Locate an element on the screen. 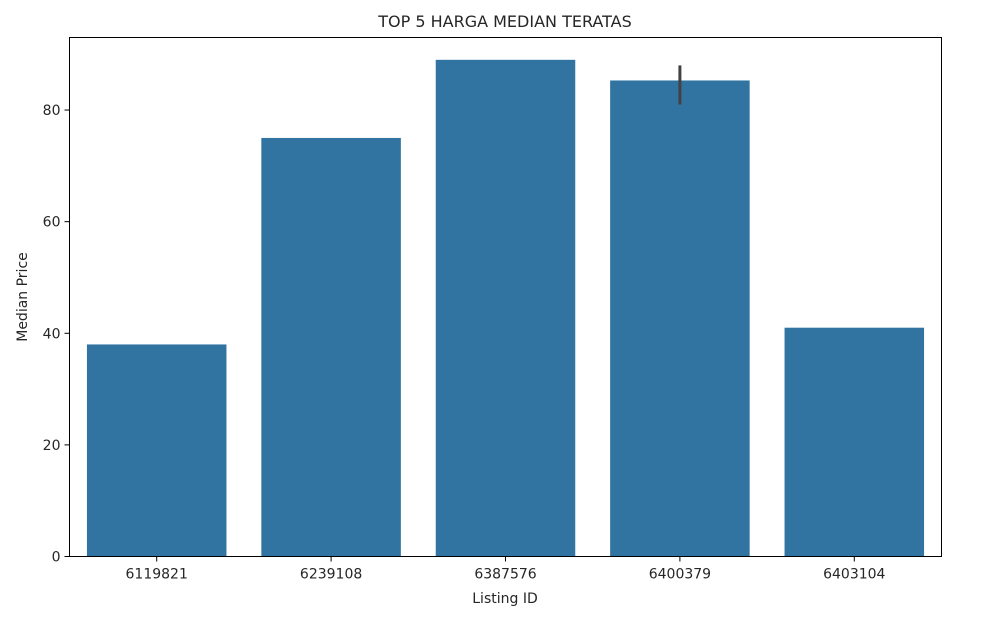 This screenshot has width=987, height=618. x-axis: 6119821 6239108 6387576 6400379 6403104 is located at coordinates (506, 569).